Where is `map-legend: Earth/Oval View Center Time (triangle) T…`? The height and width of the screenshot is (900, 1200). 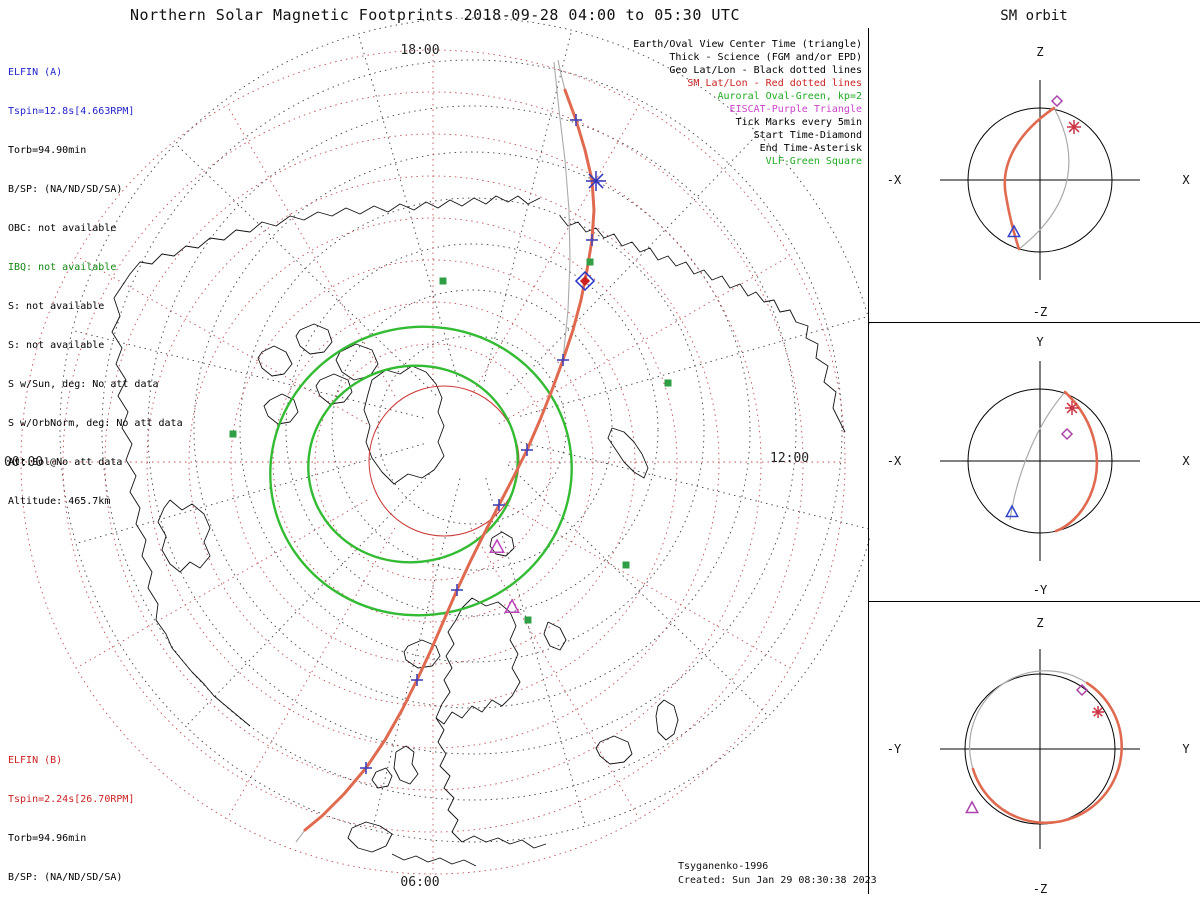
map-legend: Earth/Oval View Center Time (triangle) T… is located at coordinates (701, 103).